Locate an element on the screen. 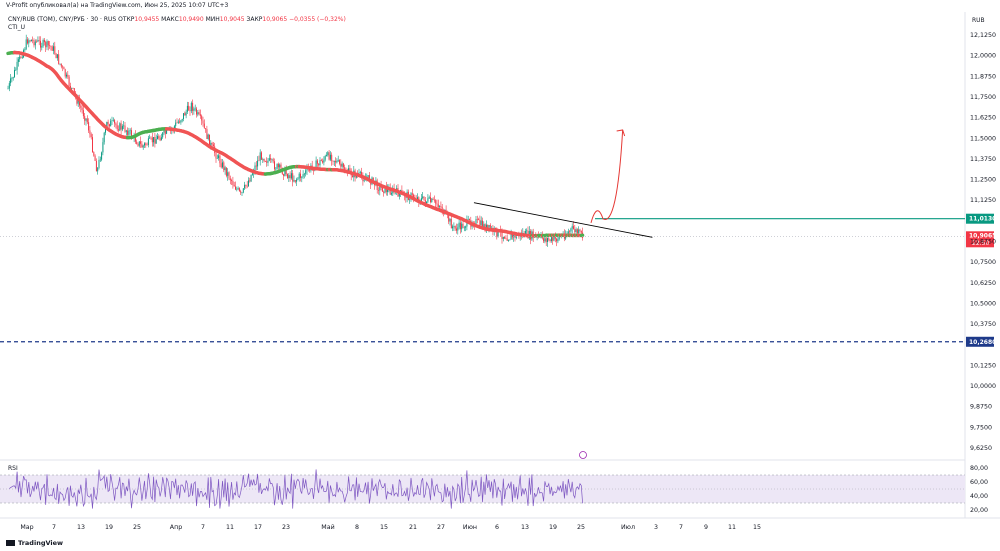  price-tick-label: 12,0000 is located at coordinates (983, 56).